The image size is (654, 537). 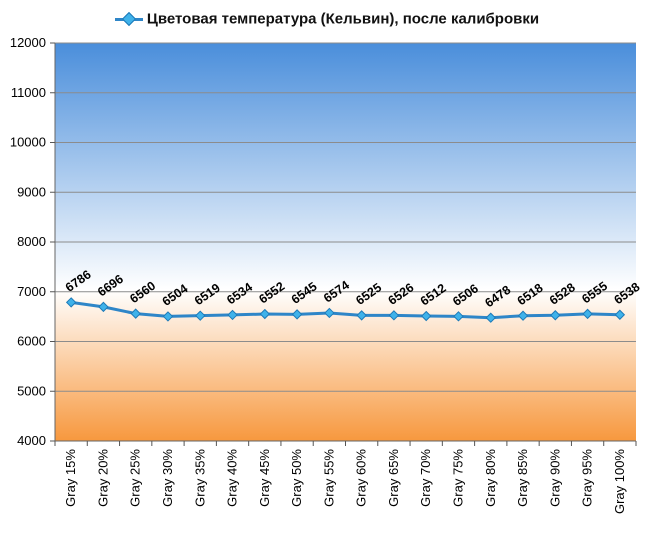 I want to click on y-tick-label: 6000, so click(x=31, y=341).